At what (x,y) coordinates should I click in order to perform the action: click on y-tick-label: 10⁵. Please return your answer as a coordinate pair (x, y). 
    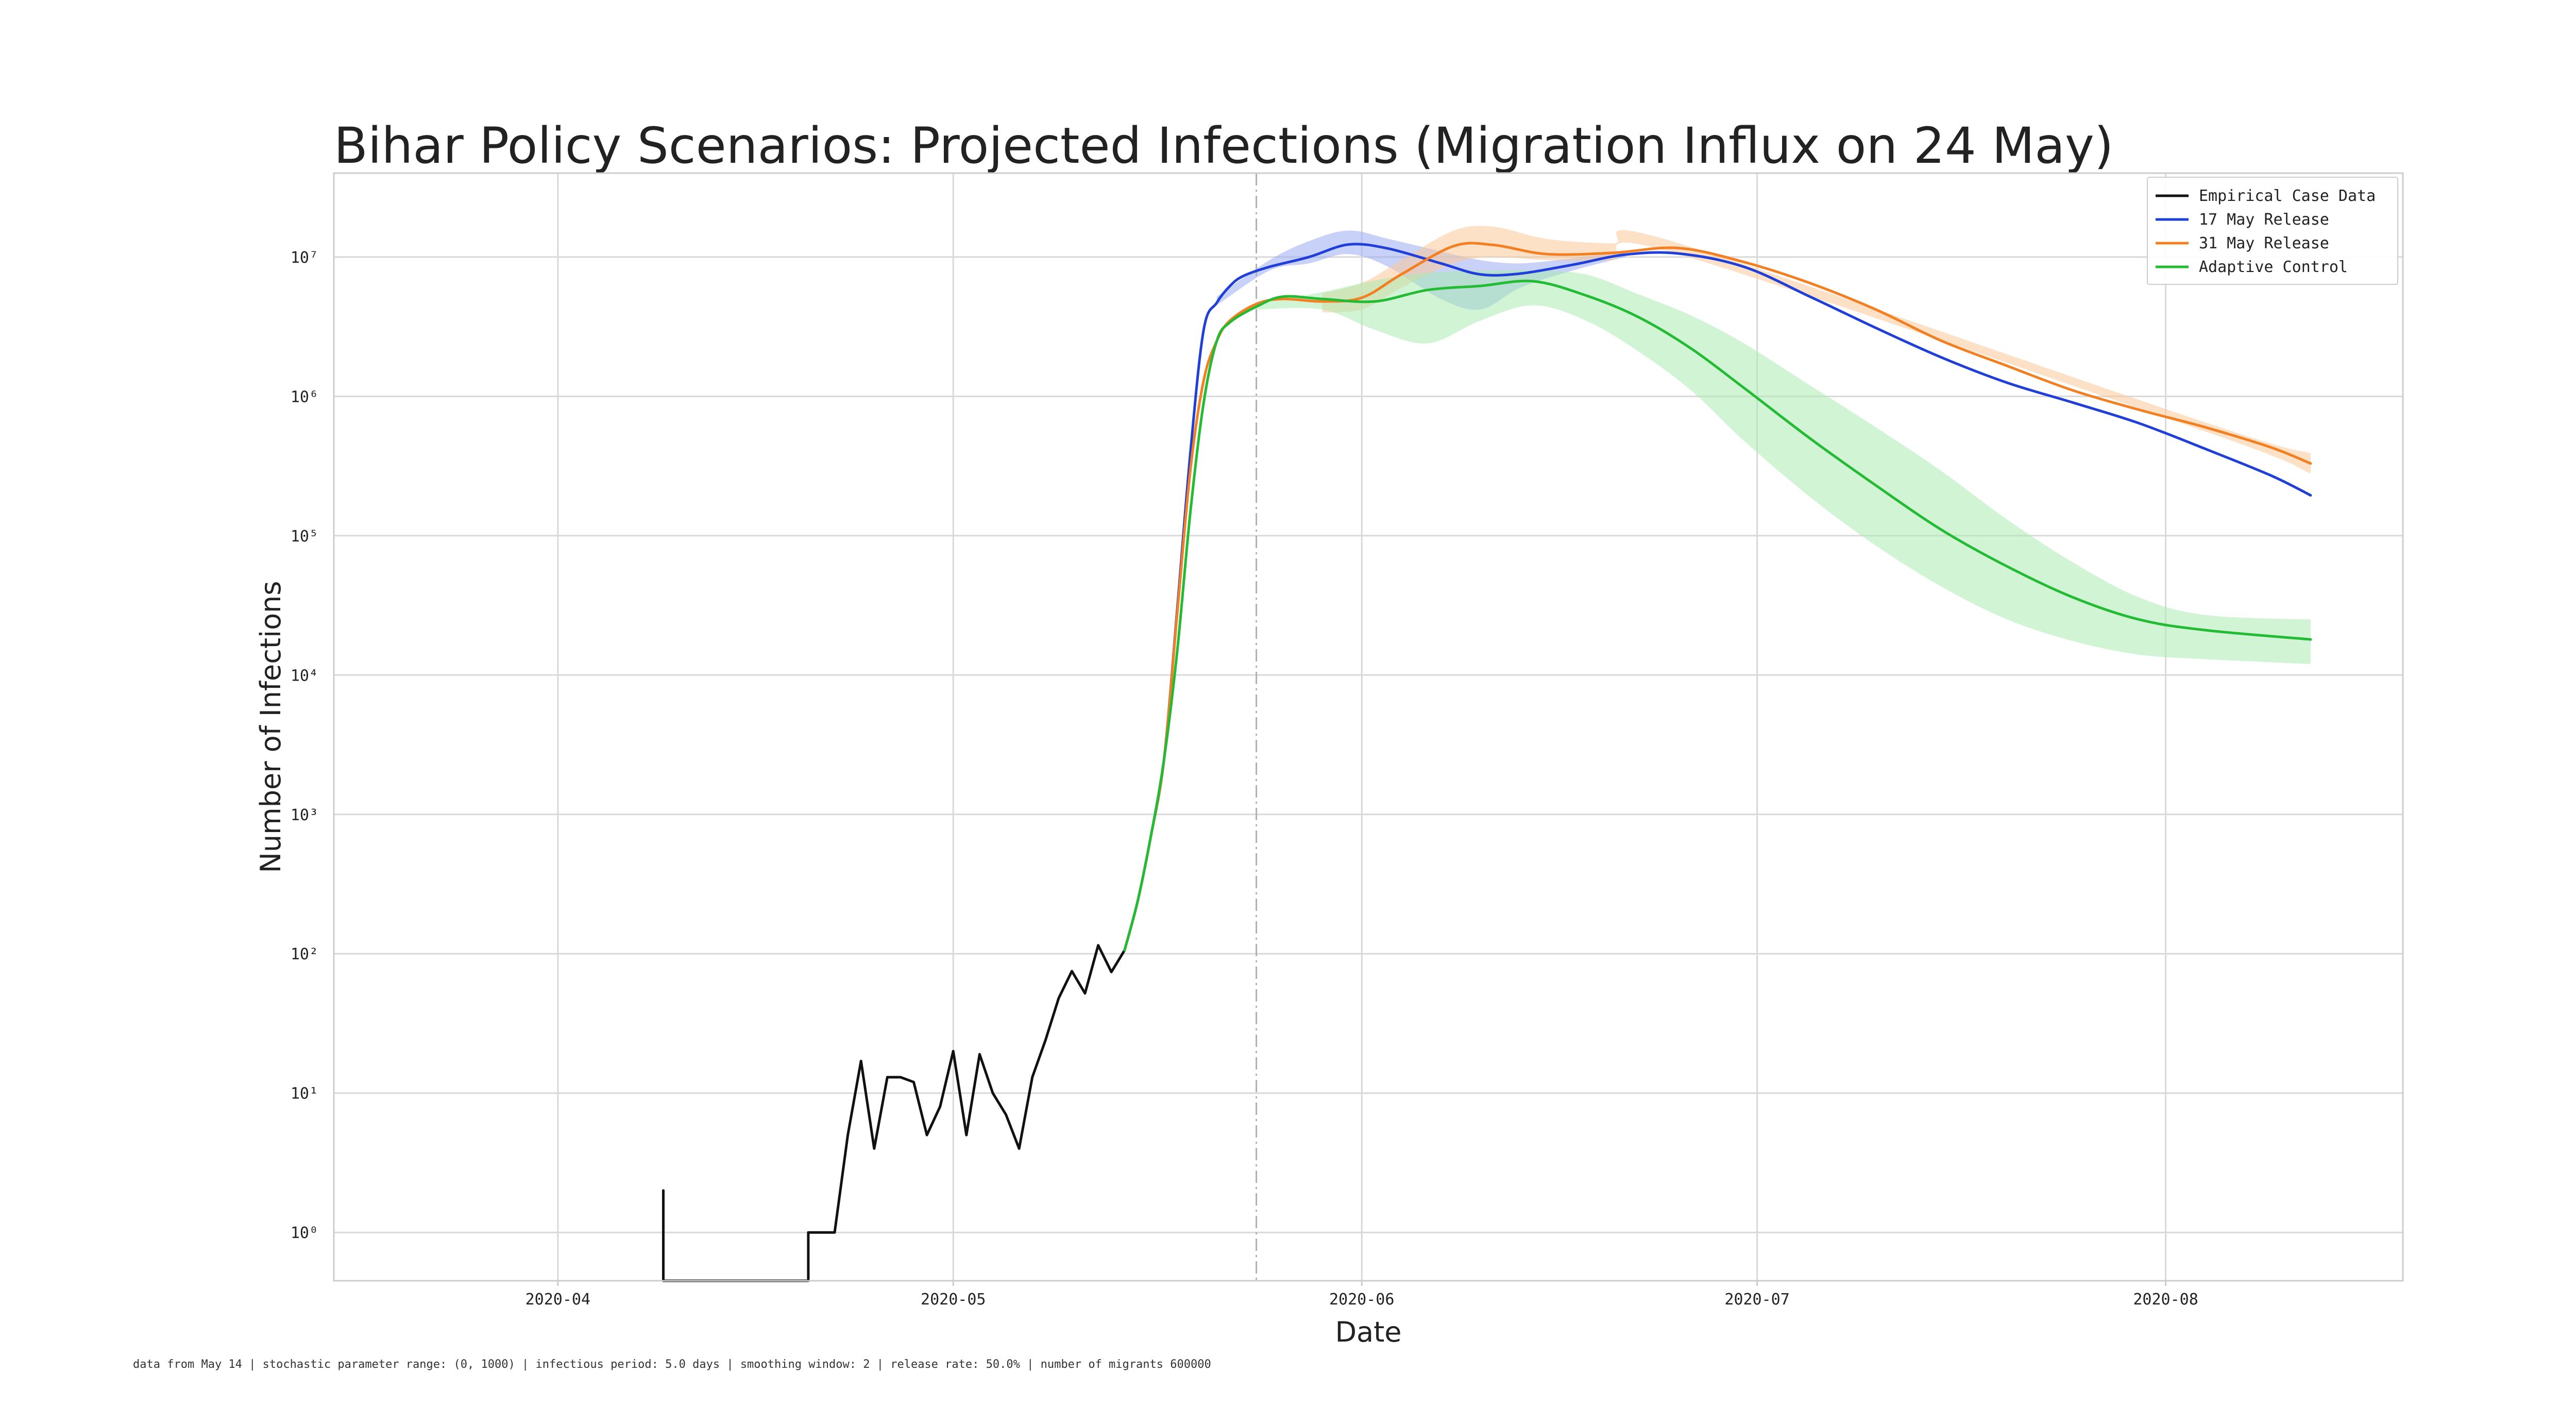
    Looking at the image, I should click on (305, 537).